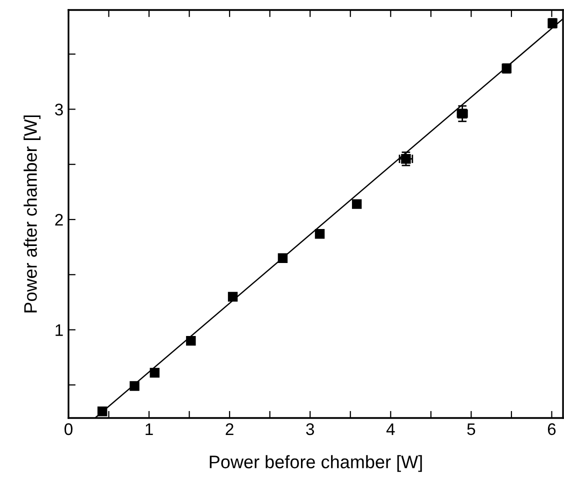  I want to click on x-tick-label: 2, so click(230, 429).